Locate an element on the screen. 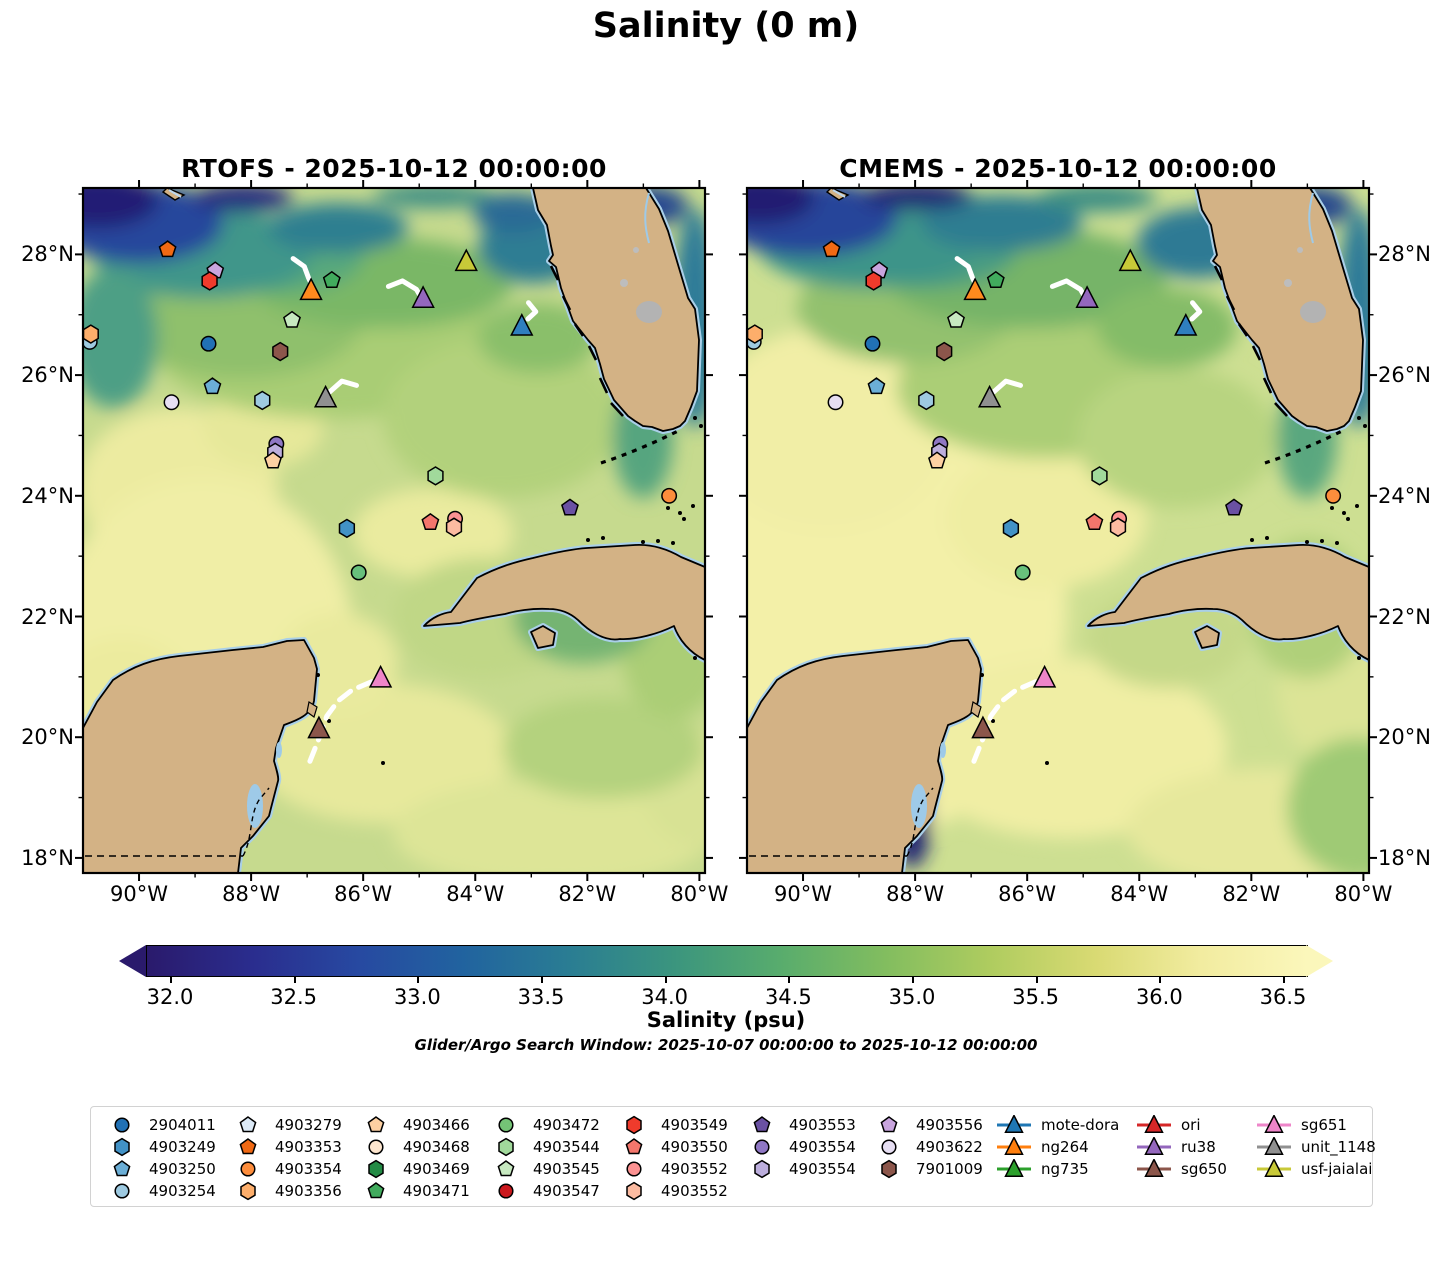 The image size is (1452, 1264). lake-okeechobee is located at coordinates (1313, 312).